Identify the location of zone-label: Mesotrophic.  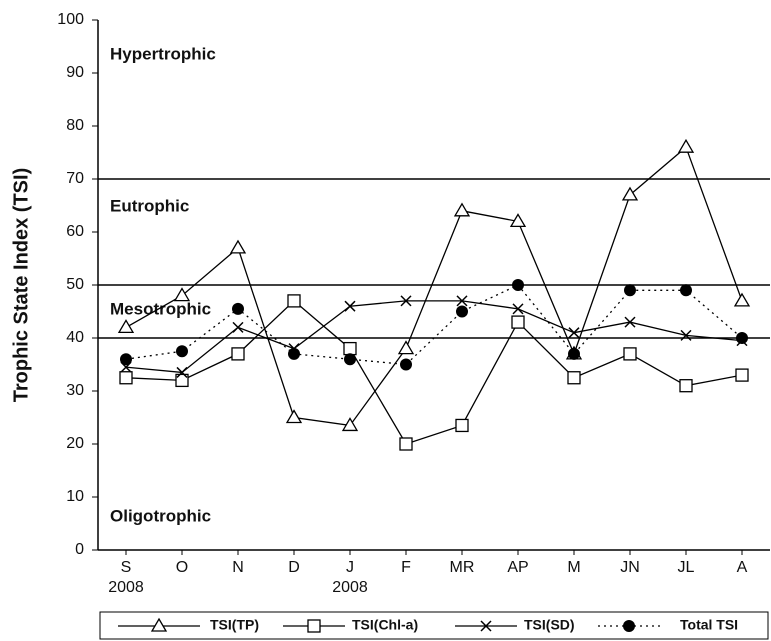
(160, 308).